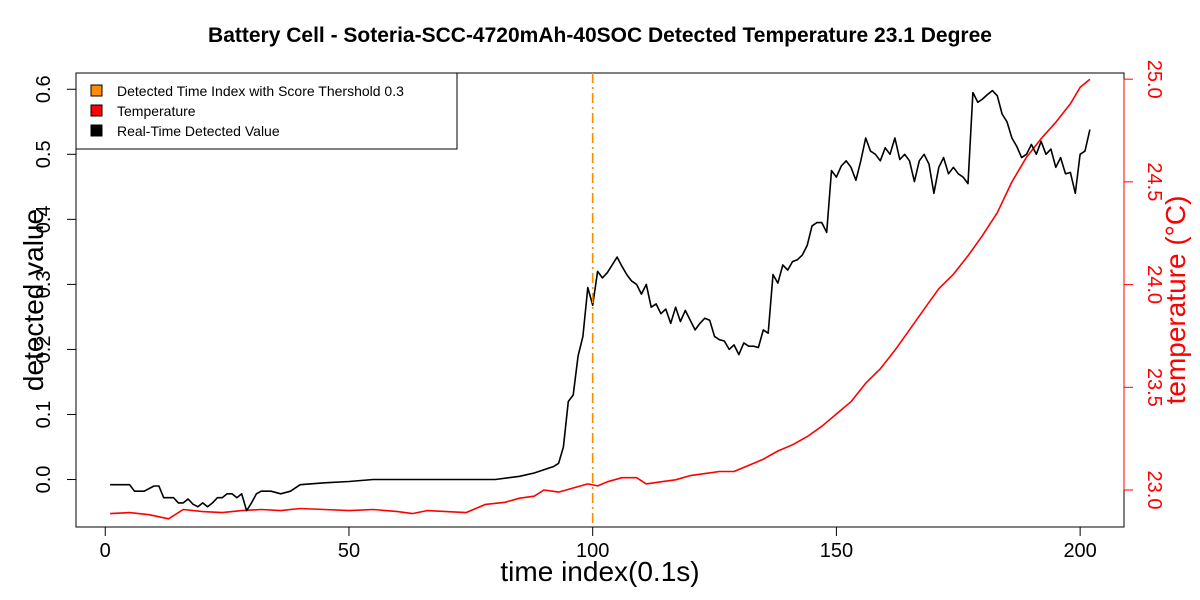 Image resolution: width=1200 pixels, height=600 pixels. I want to click on y2-axis-label: temperature (°C), so click(1175, 300).